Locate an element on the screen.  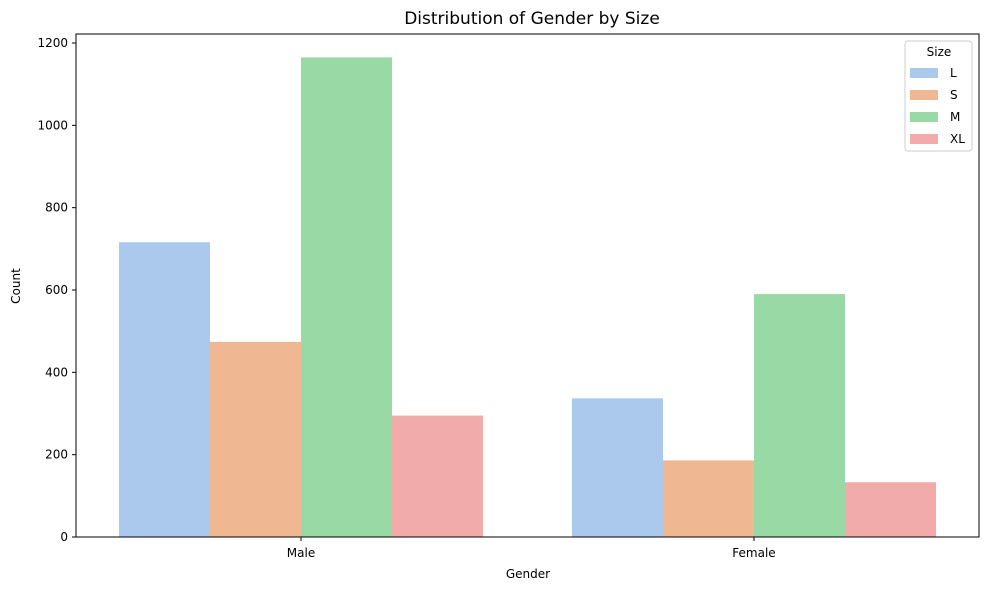
chart-title: Distribution of Gender by Size is located at coordinates (532, 19).